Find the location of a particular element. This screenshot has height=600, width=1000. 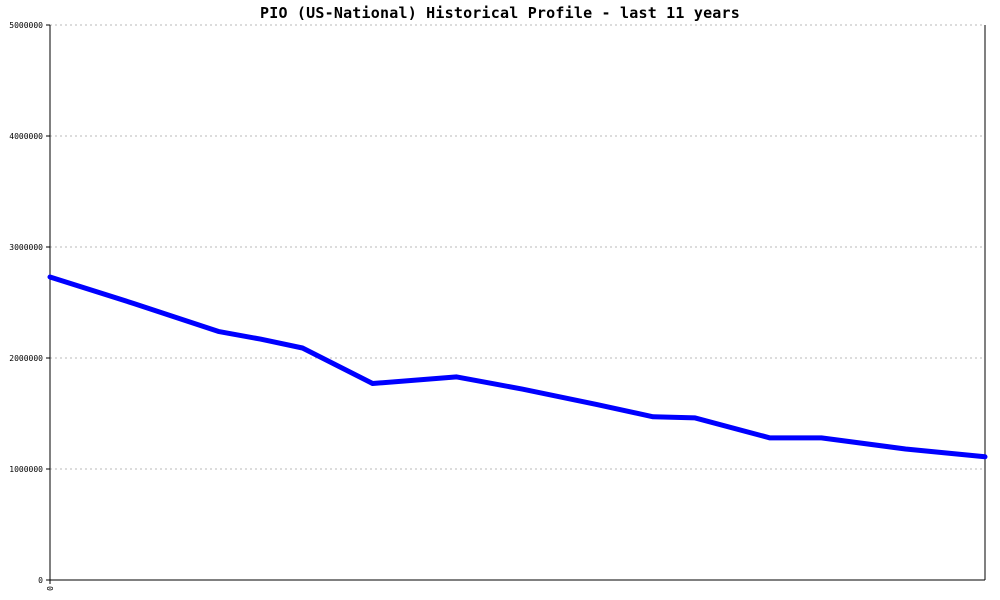

x-tick-labels: 0 is located at coordinates (50, 588).